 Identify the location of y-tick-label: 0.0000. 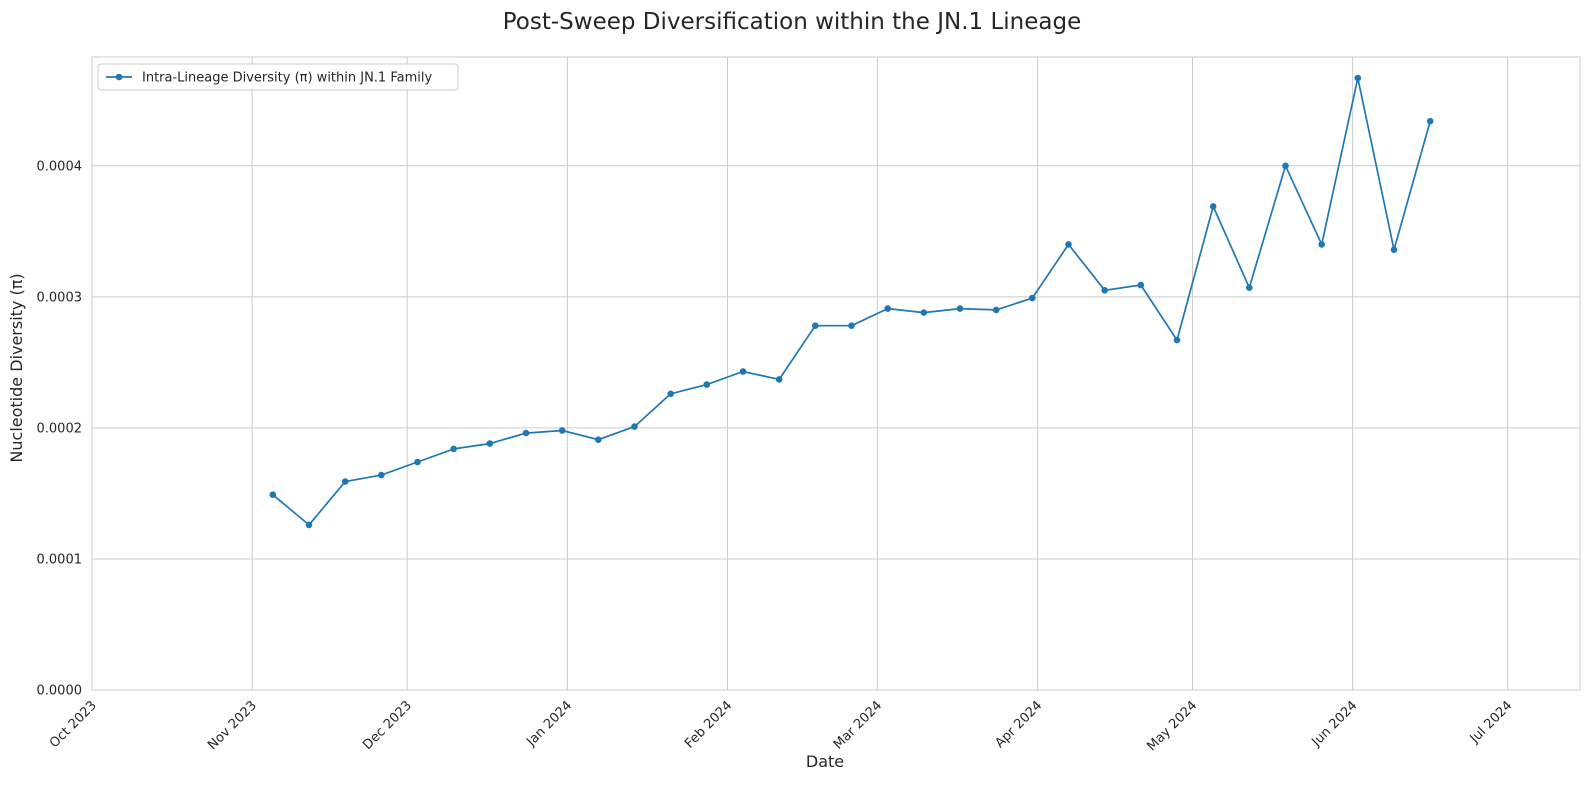
(60, 691).